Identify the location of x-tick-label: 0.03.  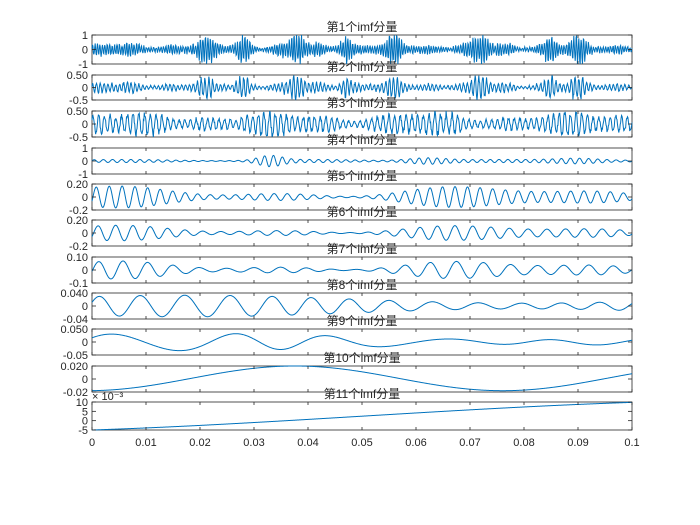
(253, 443).